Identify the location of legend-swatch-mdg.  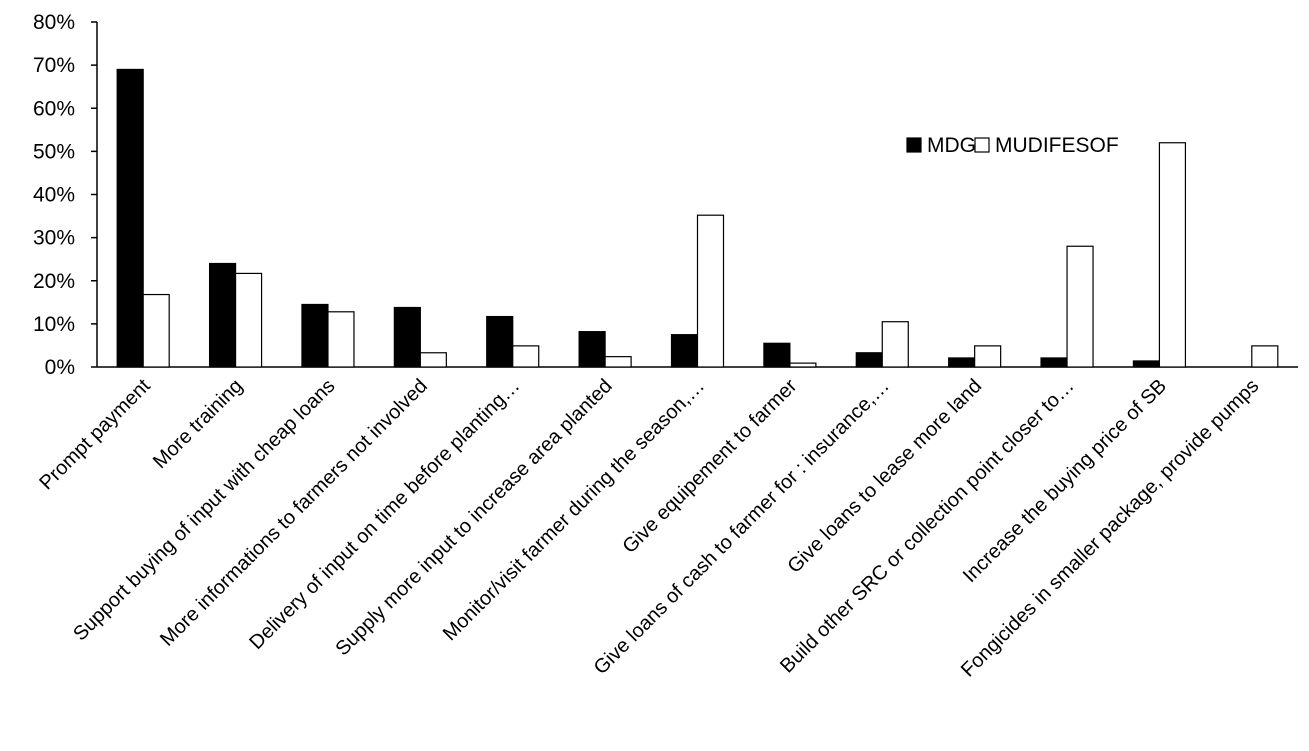
(914, 145).